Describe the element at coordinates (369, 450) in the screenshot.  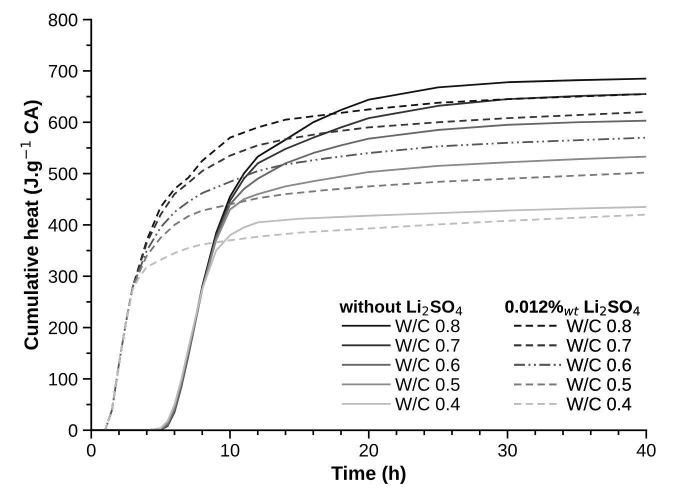
I see `x-tick-label: 20` at that location.